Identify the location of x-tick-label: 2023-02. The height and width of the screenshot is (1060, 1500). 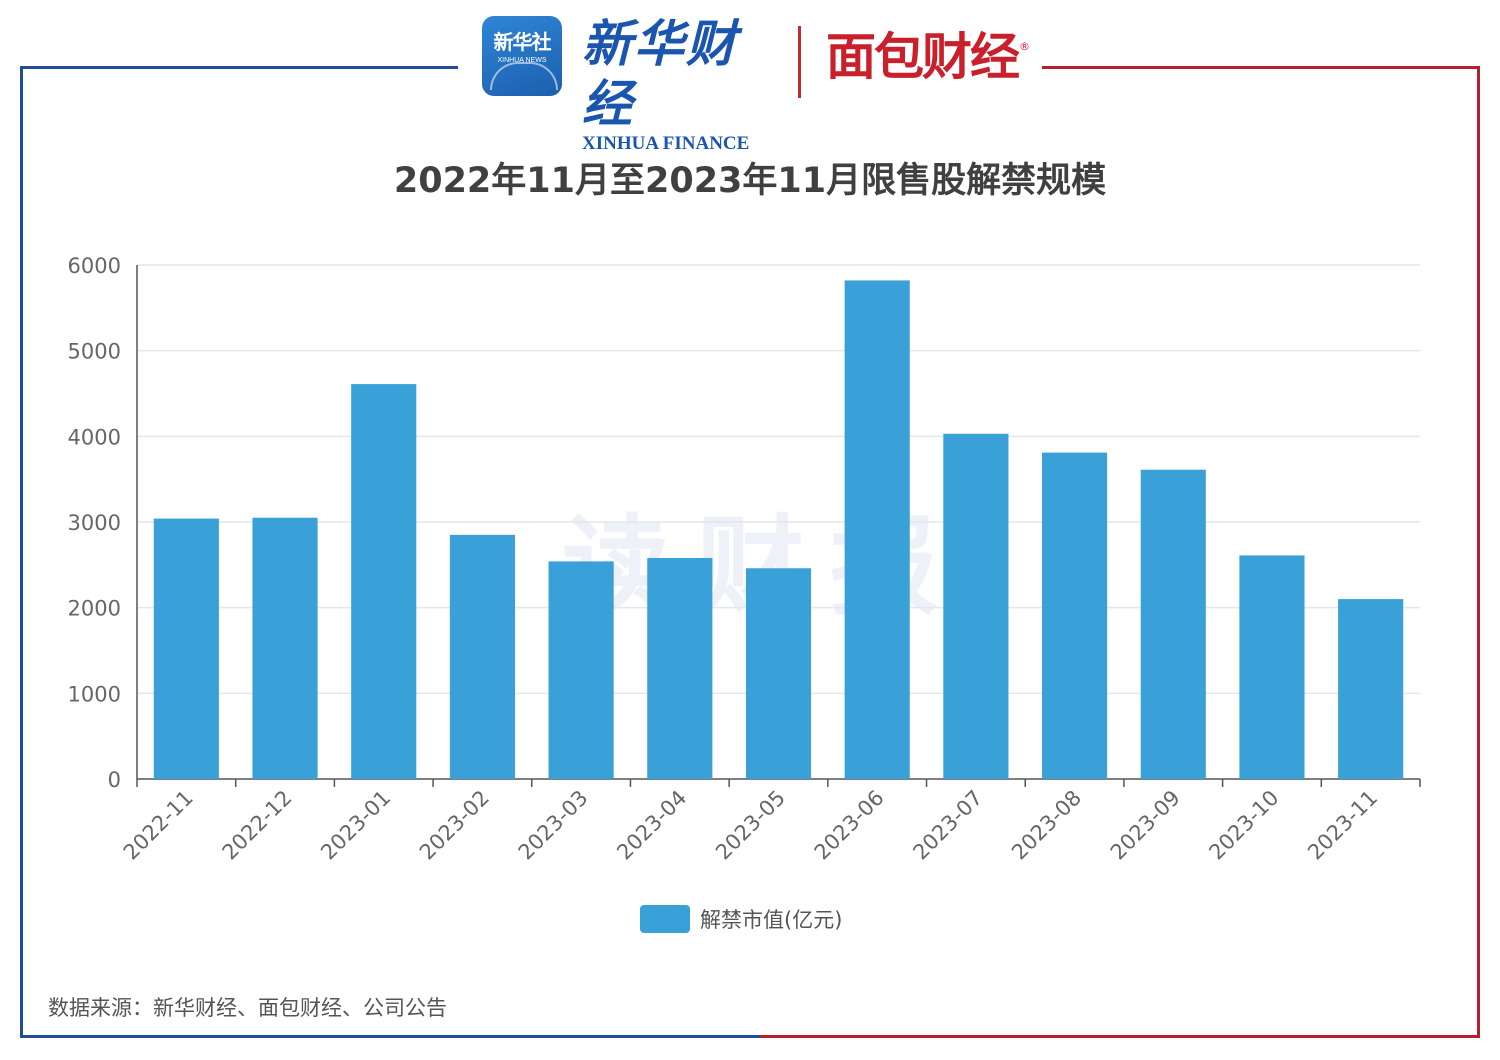
(454, 825).